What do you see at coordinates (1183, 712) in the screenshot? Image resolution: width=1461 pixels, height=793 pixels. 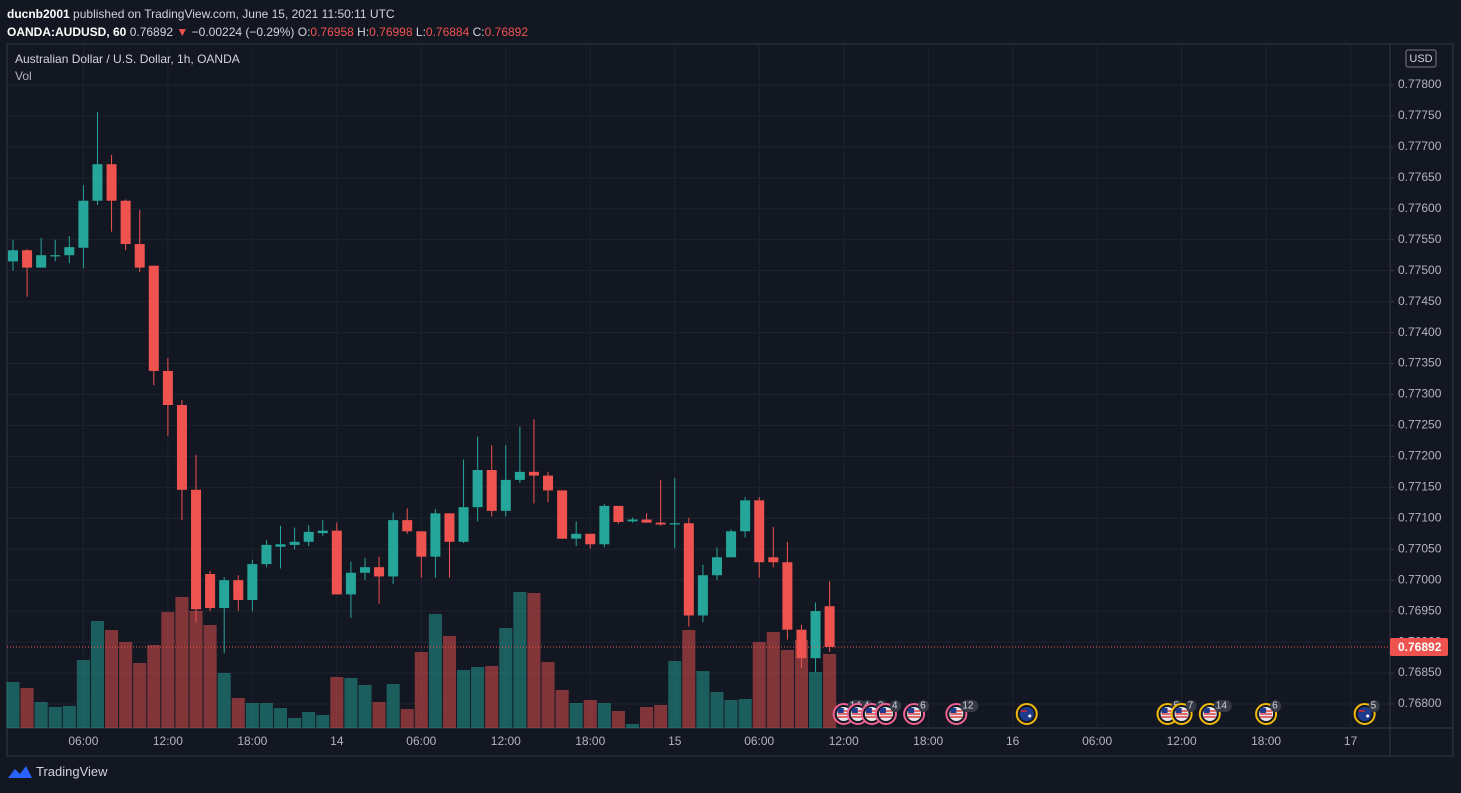 I see `event-marker: 7` at bounding box center [1183, 712].